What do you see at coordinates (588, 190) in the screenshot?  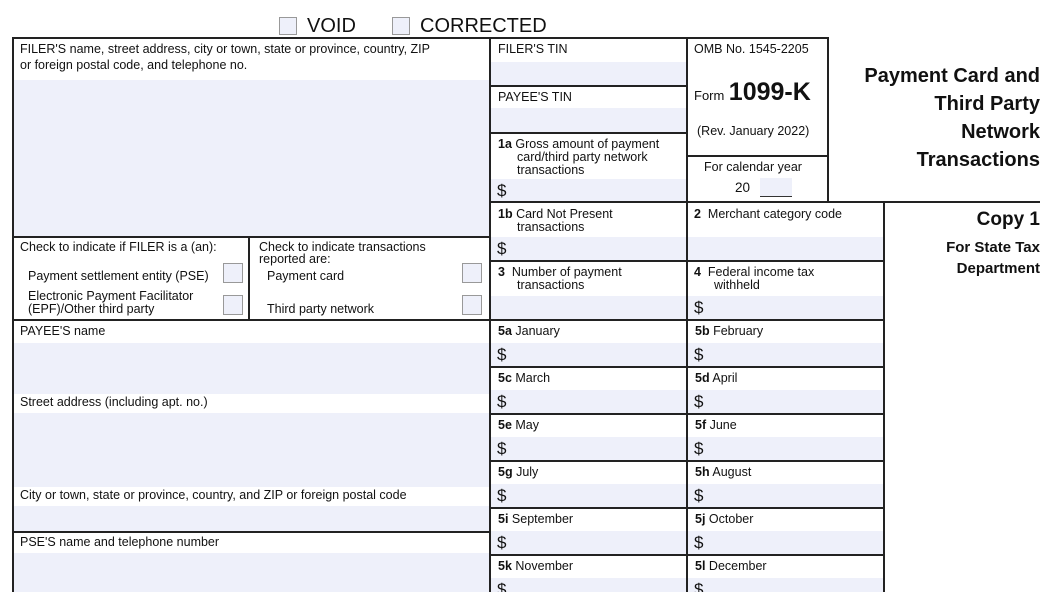 I see `box-1a-field` at bounding box center [588, 190].